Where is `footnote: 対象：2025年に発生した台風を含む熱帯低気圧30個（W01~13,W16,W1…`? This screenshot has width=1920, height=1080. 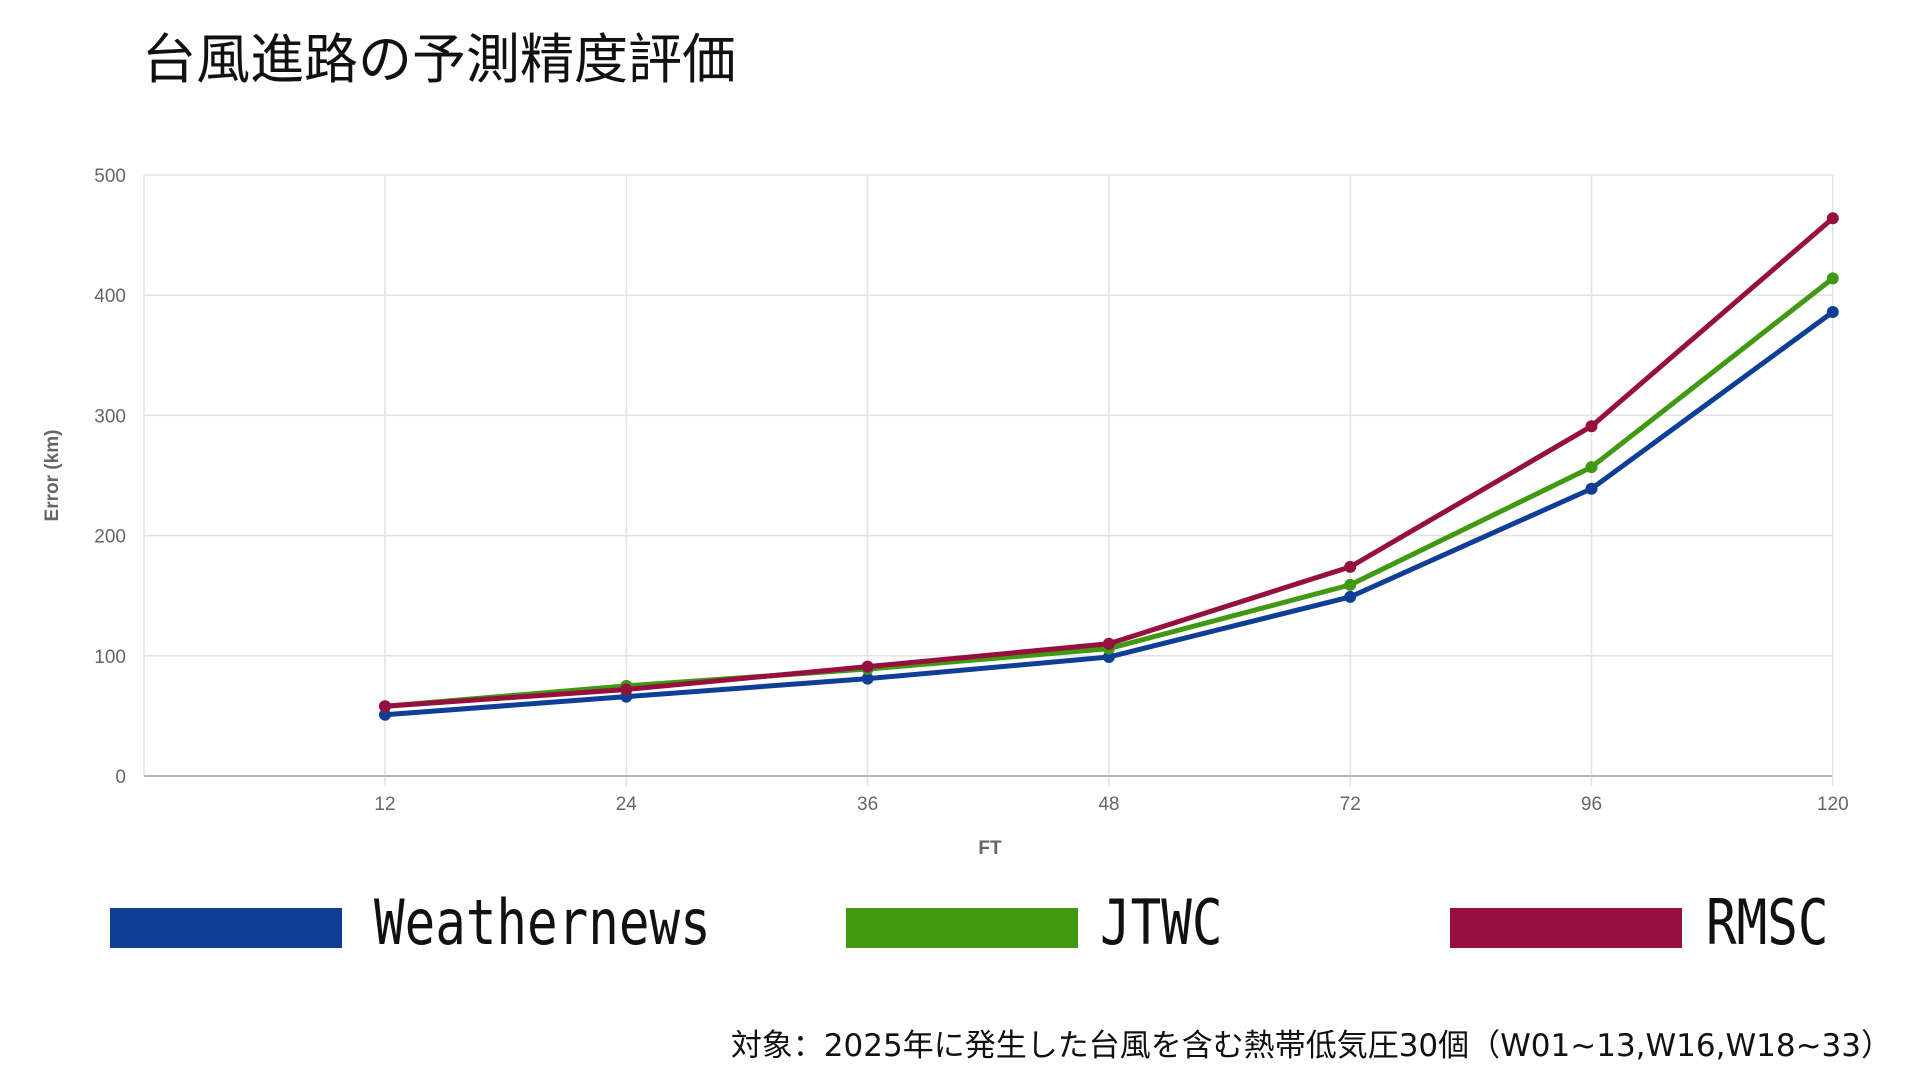
footnote: 対象：2025年に発生した台風を含む熱帯低気圧30個（W01~13,W16,W1… is located at coordinates (1311, 1046).